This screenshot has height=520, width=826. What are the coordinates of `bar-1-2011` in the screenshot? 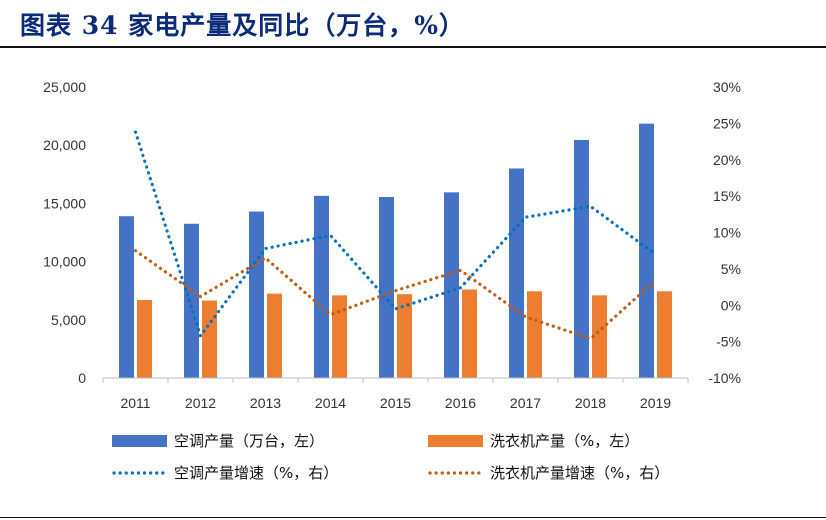 It's located at (126, 297).